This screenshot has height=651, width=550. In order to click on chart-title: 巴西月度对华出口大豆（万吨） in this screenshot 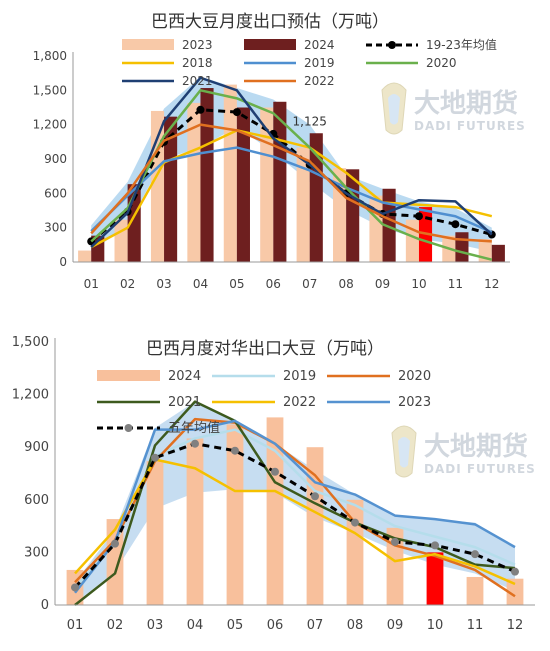, I will do `click(265, 349)`.